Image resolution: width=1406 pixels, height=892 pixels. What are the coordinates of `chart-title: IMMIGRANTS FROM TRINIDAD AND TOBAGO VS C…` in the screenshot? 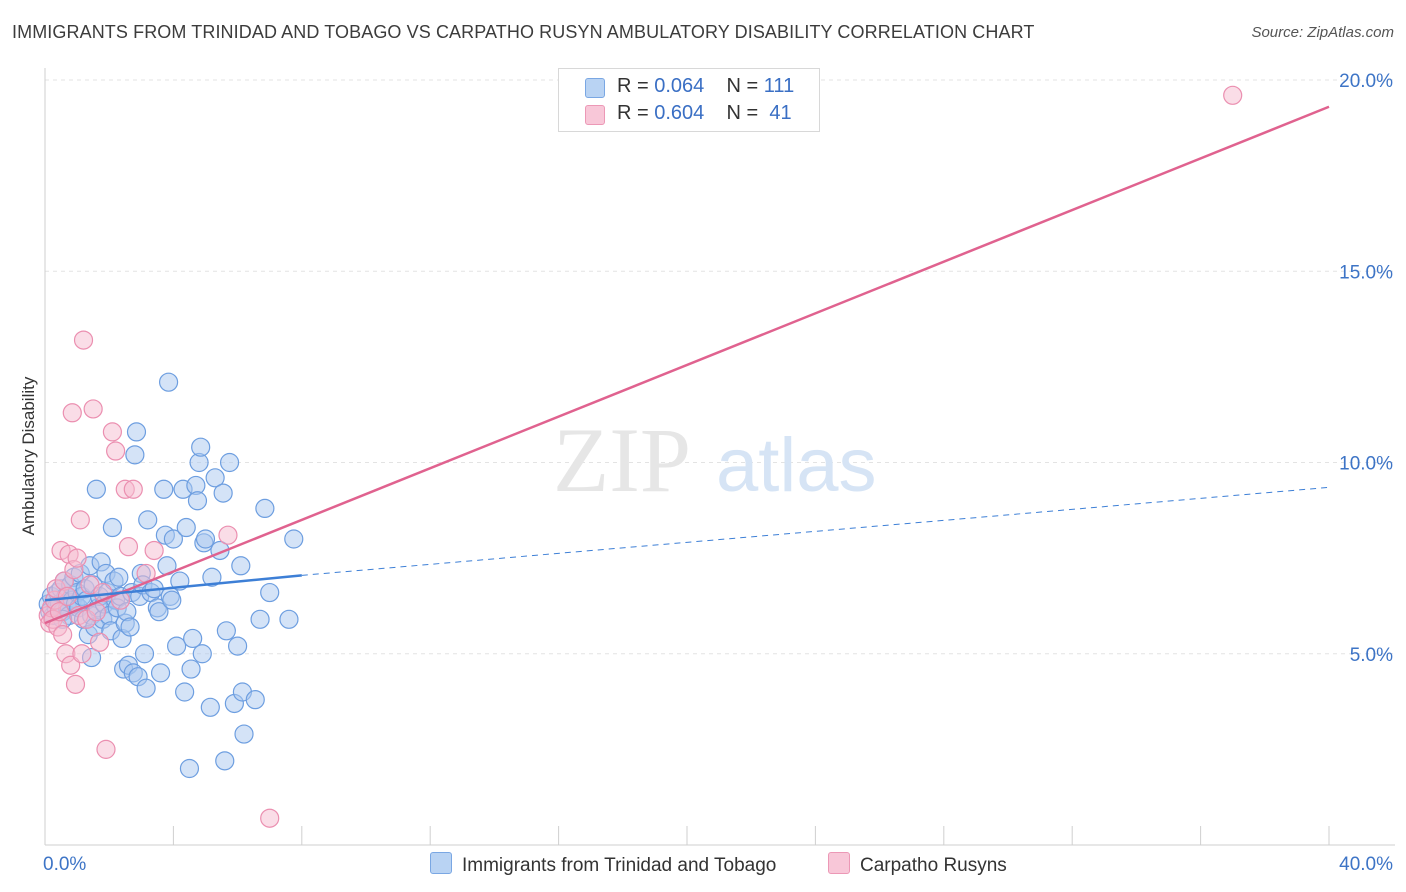 It's located at (523, 32).